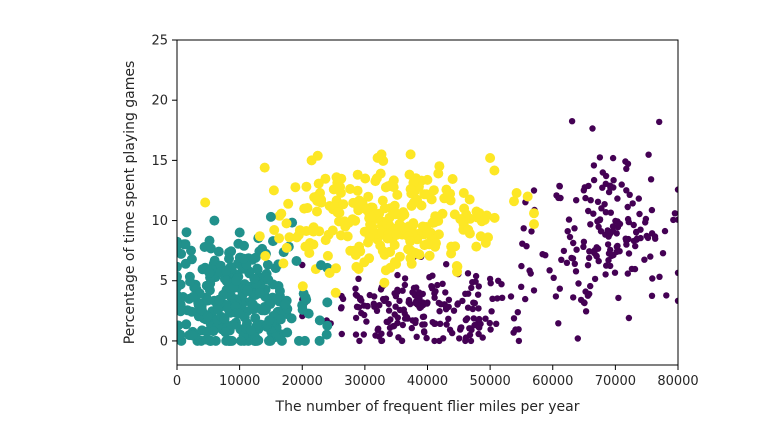  I want to click on x-tick-label: 30000, so click(364, 381).